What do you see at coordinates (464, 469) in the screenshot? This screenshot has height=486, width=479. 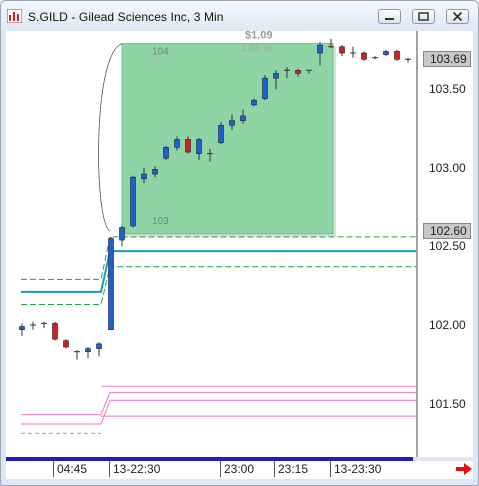 I see `scroll-right-arrow-icon` at bounding box center [464, 469].